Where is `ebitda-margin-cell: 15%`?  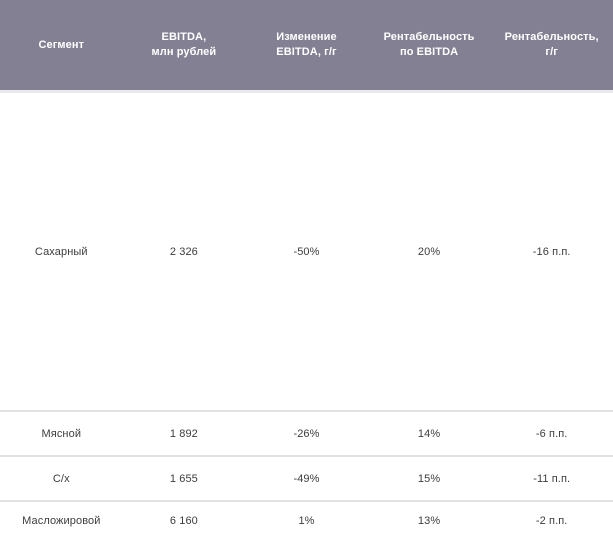
ebitda-margin-cell: 15% is located at coordinates (429, 478).